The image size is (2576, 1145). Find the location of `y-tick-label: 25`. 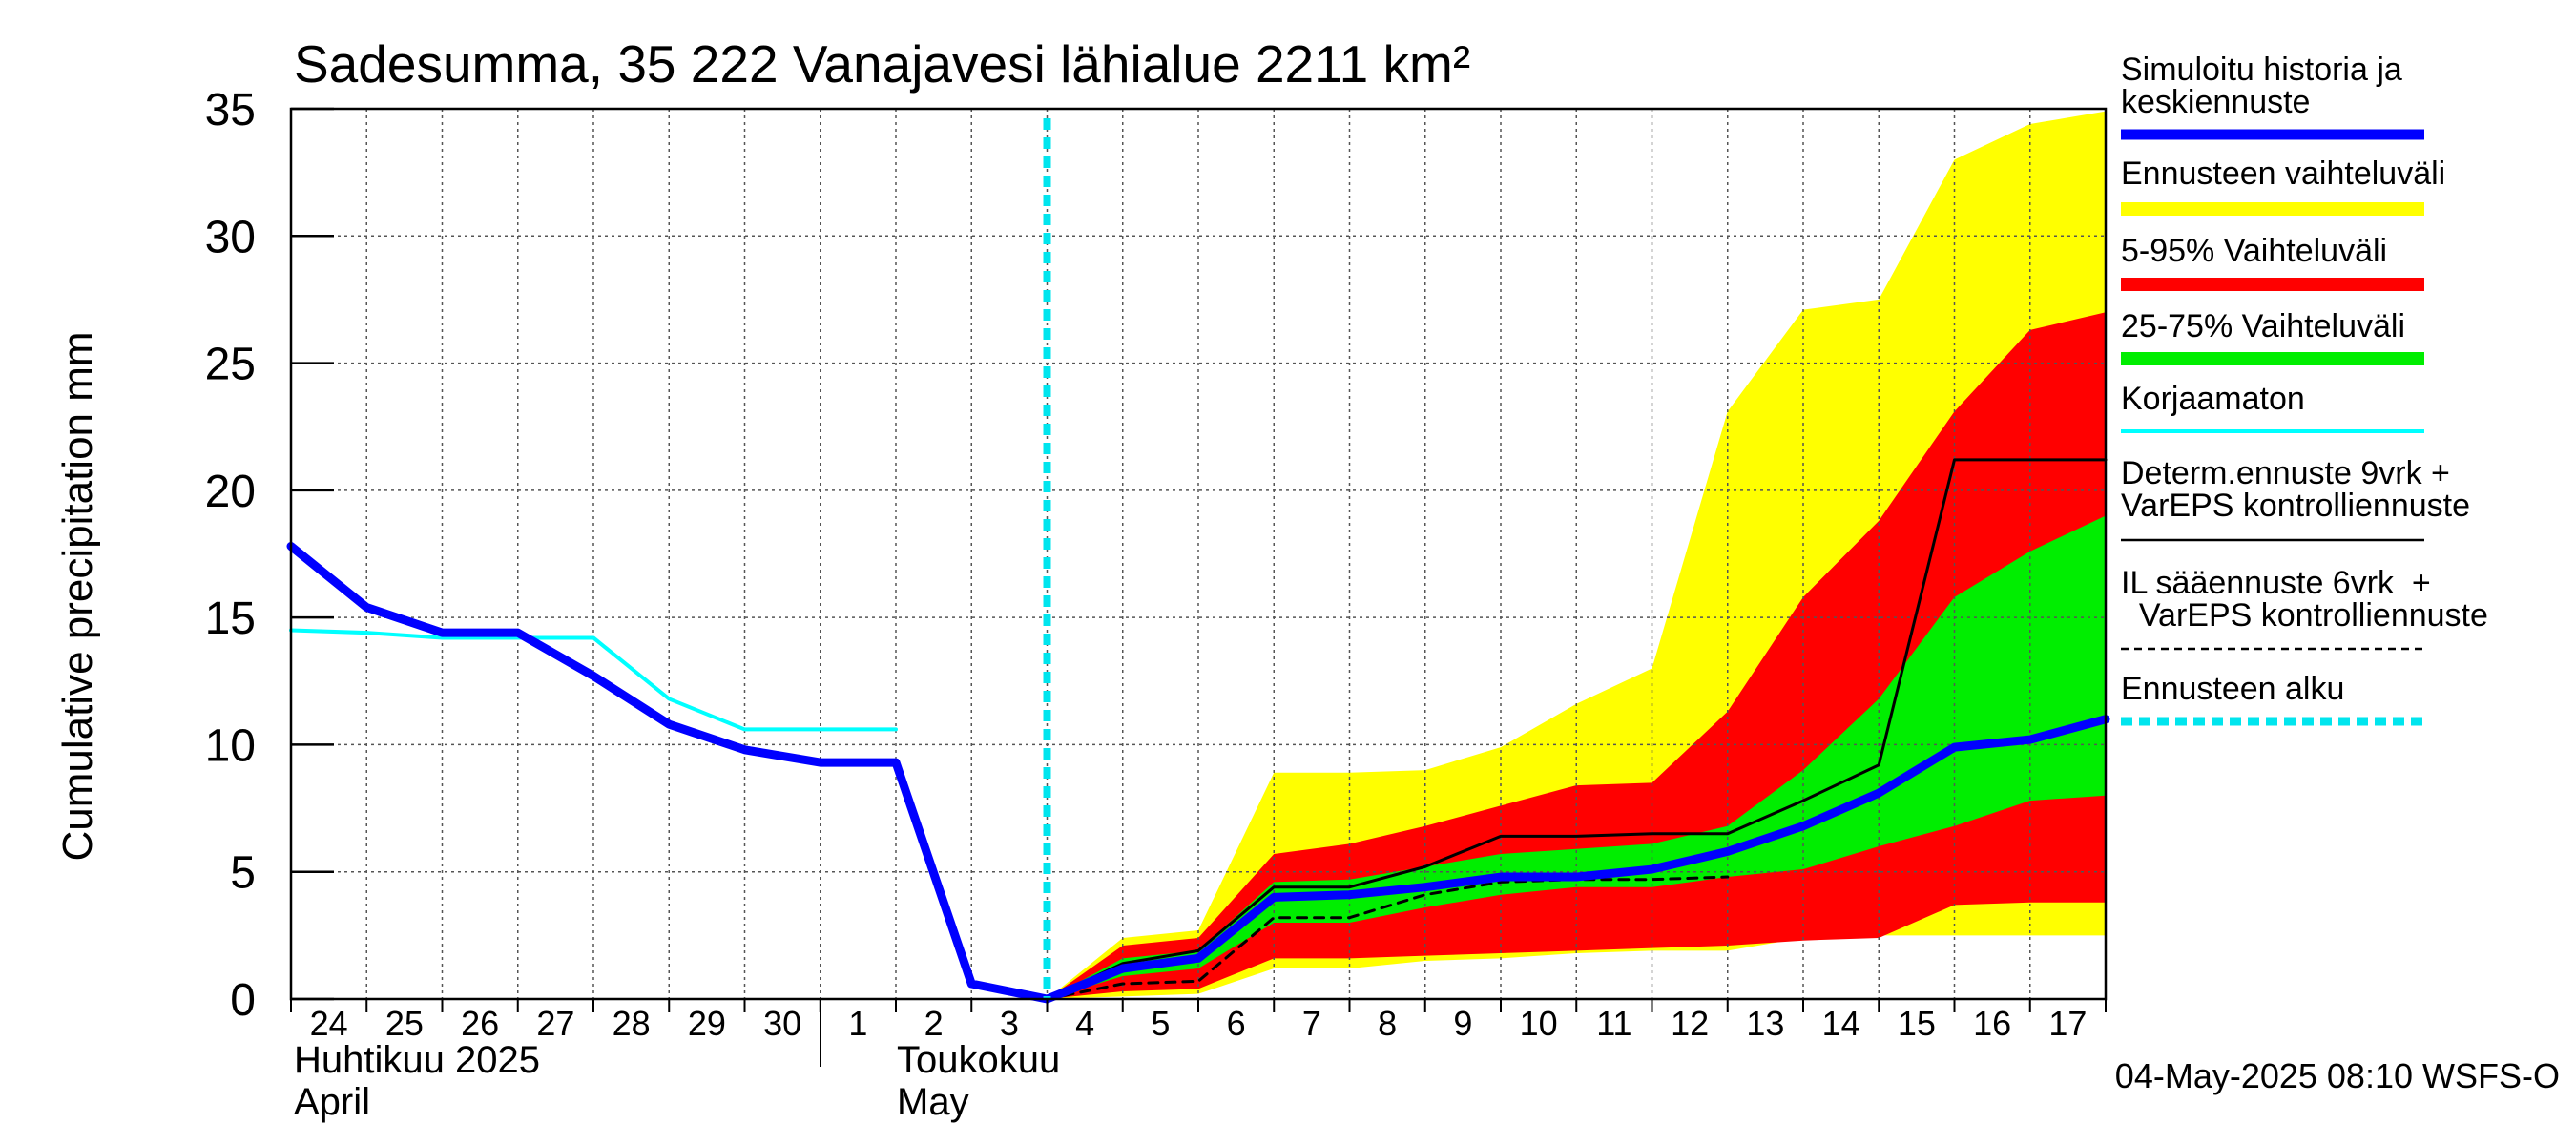

y-tick-label: 25 is located at coordinates (230, 365).